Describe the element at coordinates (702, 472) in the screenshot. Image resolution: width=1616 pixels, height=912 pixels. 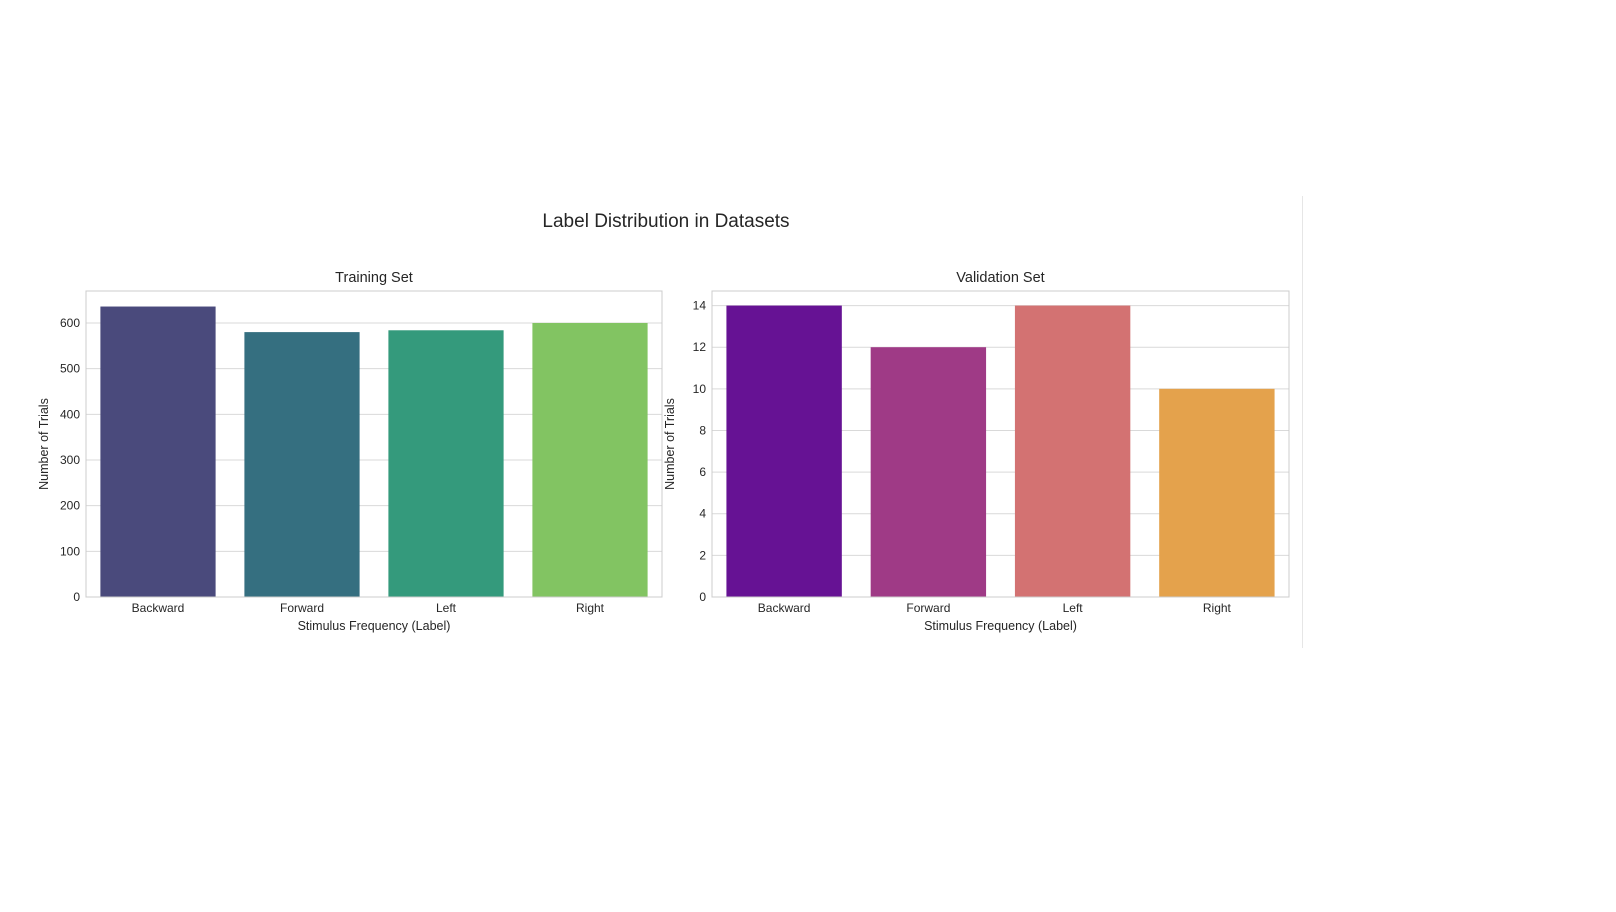
I see `y-tick-label: 6` at that location.